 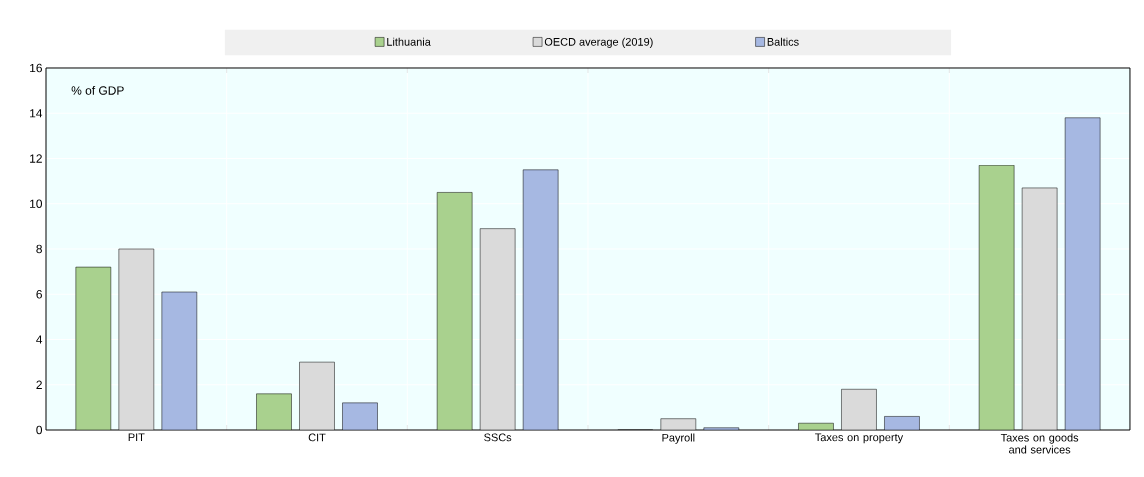 What do you see at coordinates (1039, 443) in the screenshot?
I see `x-tick-label: Taxes on goods and services` at bounding box center [1039, 443].